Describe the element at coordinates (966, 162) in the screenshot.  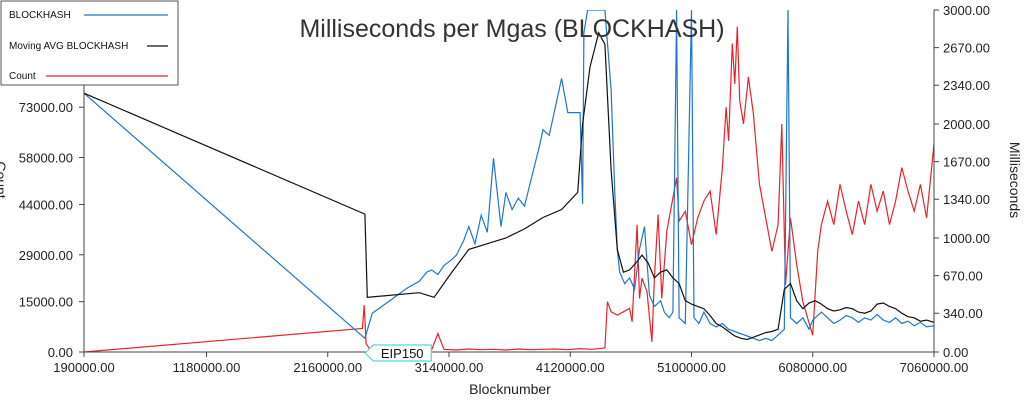
I see `y-right-tick-label: 1670.00` at that location.